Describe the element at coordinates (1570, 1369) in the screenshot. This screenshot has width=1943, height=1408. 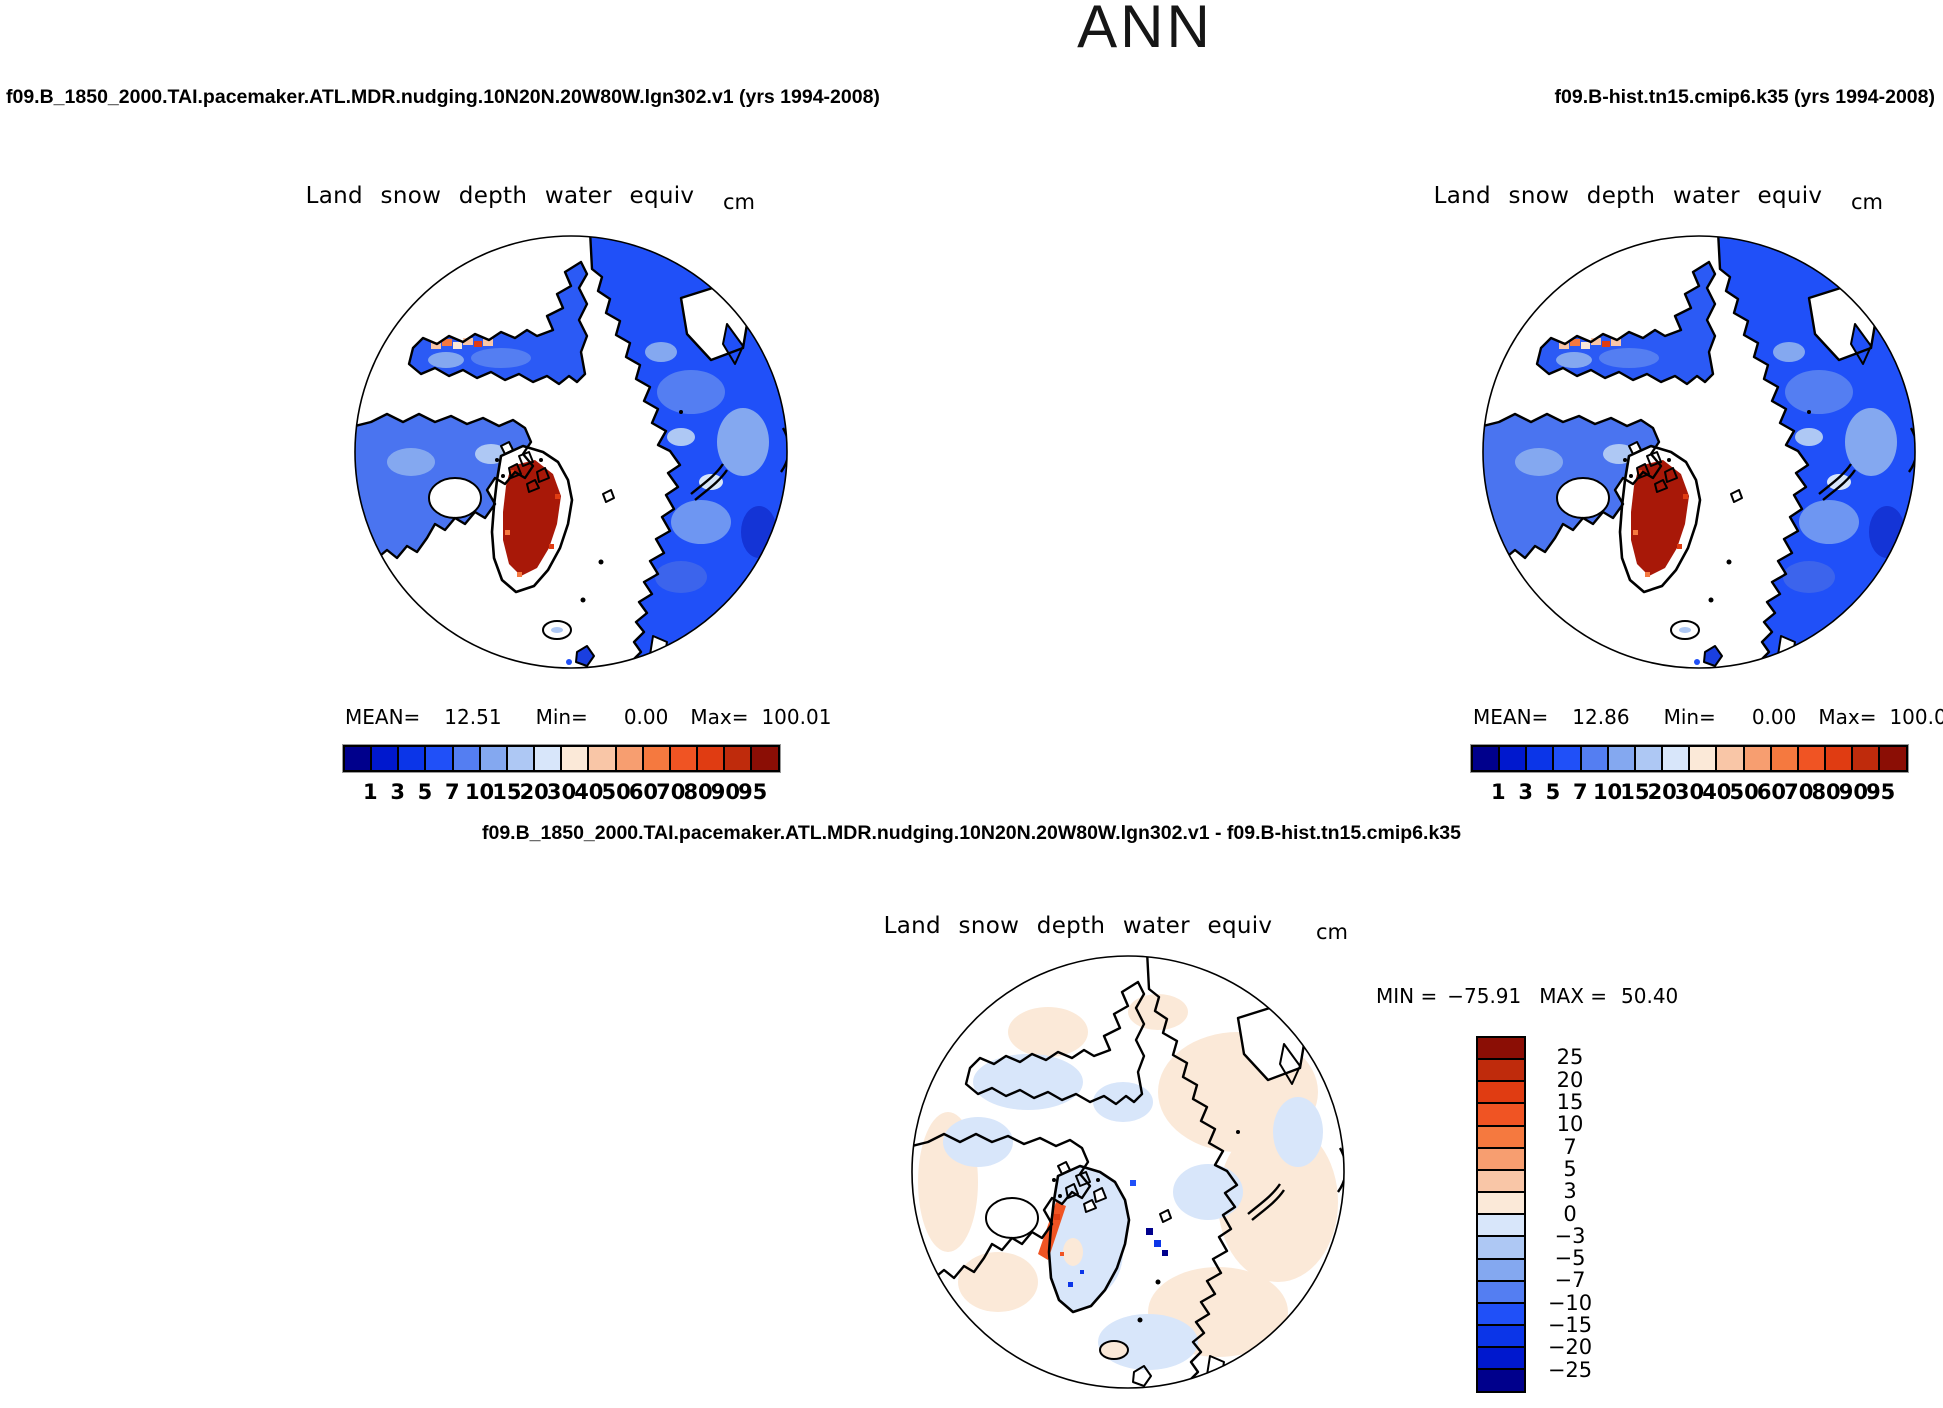
I see `colorbar-tick-label: −25` at that location.